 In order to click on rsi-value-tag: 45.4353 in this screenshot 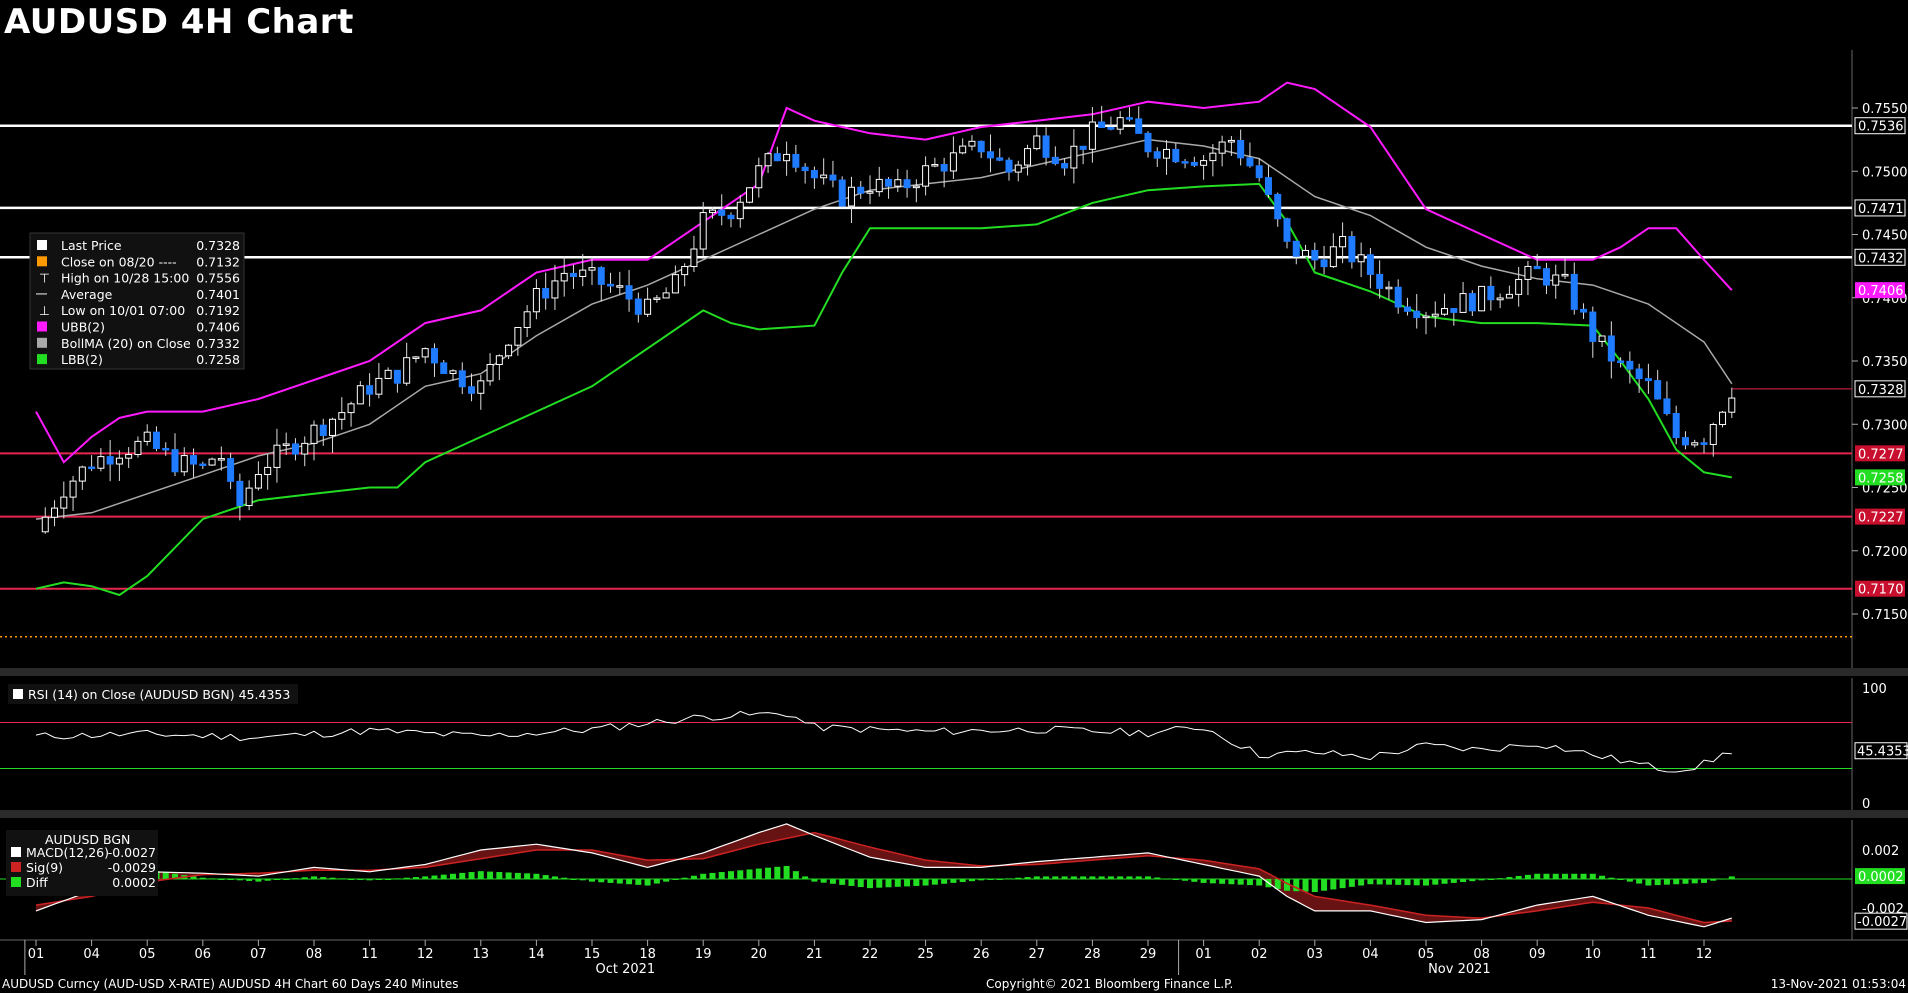, I will do `click(1882, 752)`.